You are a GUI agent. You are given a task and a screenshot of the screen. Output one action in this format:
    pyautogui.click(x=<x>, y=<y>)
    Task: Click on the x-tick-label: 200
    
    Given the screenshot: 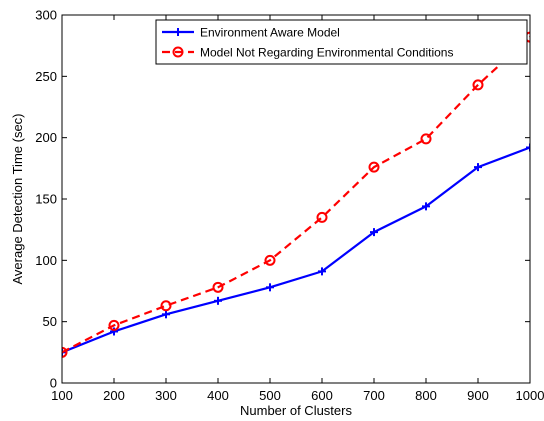 What is the action you would take?
    pyautogui.click(x=114, y=395)
    